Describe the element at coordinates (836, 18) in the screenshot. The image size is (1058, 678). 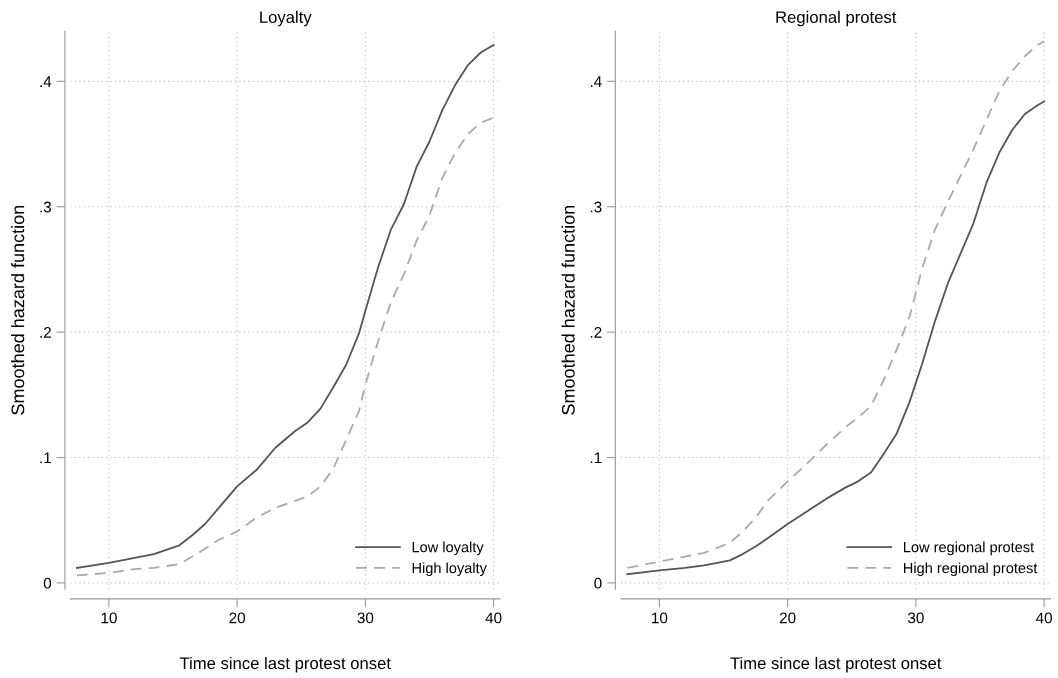
I see `chart-title: Regional protest` at that location.